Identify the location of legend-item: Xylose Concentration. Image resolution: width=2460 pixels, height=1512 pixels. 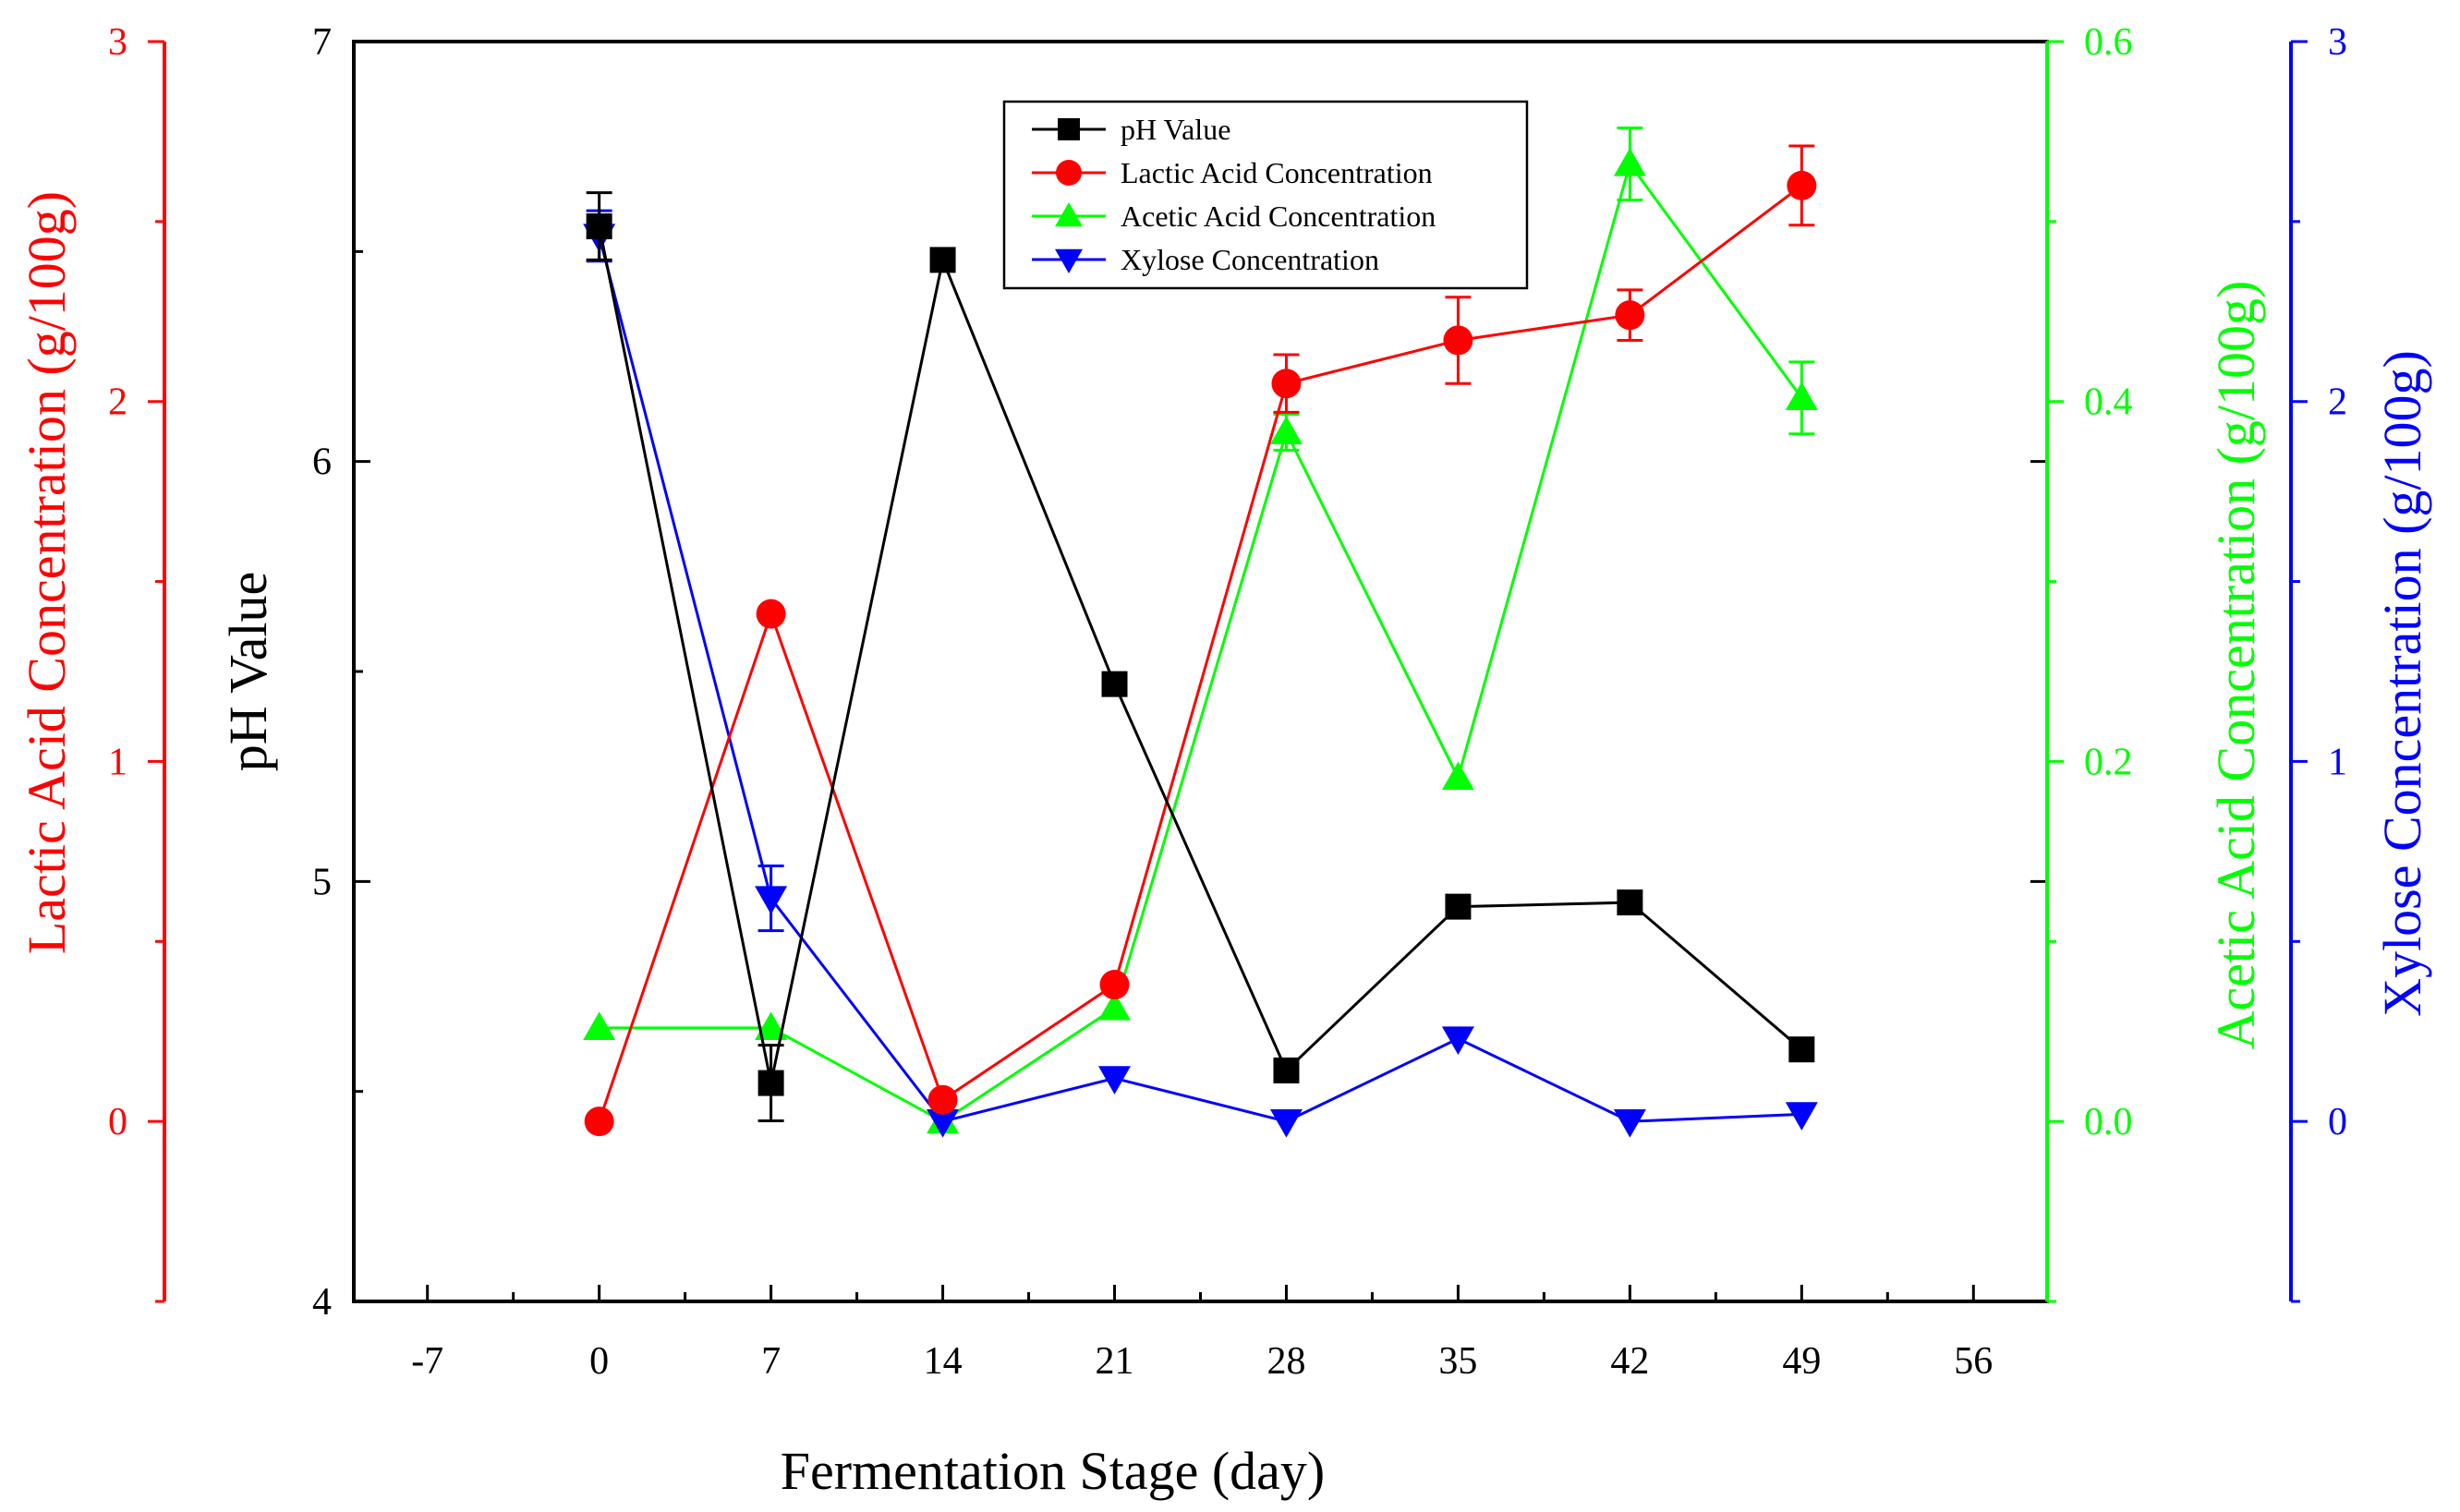
(1205, 259).